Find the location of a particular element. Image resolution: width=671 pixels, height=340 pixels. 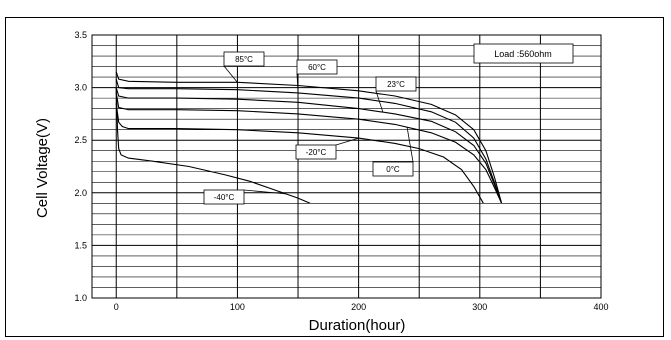

x-tick-label: 0 is located at coordinates (116, 307).